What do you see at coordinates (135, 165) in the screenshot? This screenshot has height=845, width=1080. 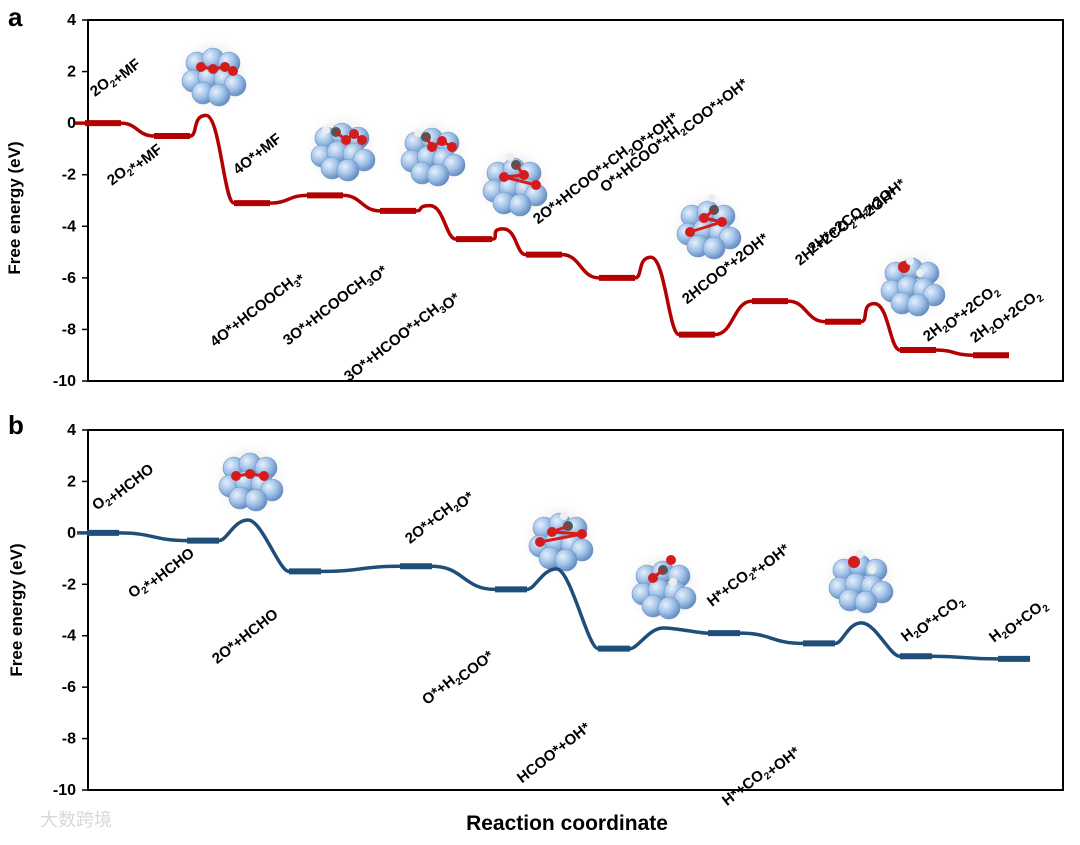 I see `state-label: 2O2*+MF` at bounding box center [135, 165].